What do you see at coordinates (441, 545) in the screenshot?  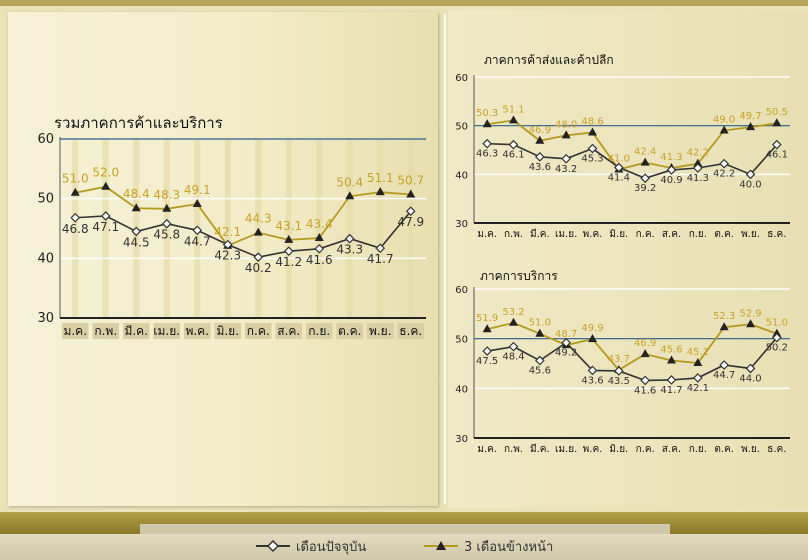 I see `triangle-marker-icon` at bounding box center [441, 545].